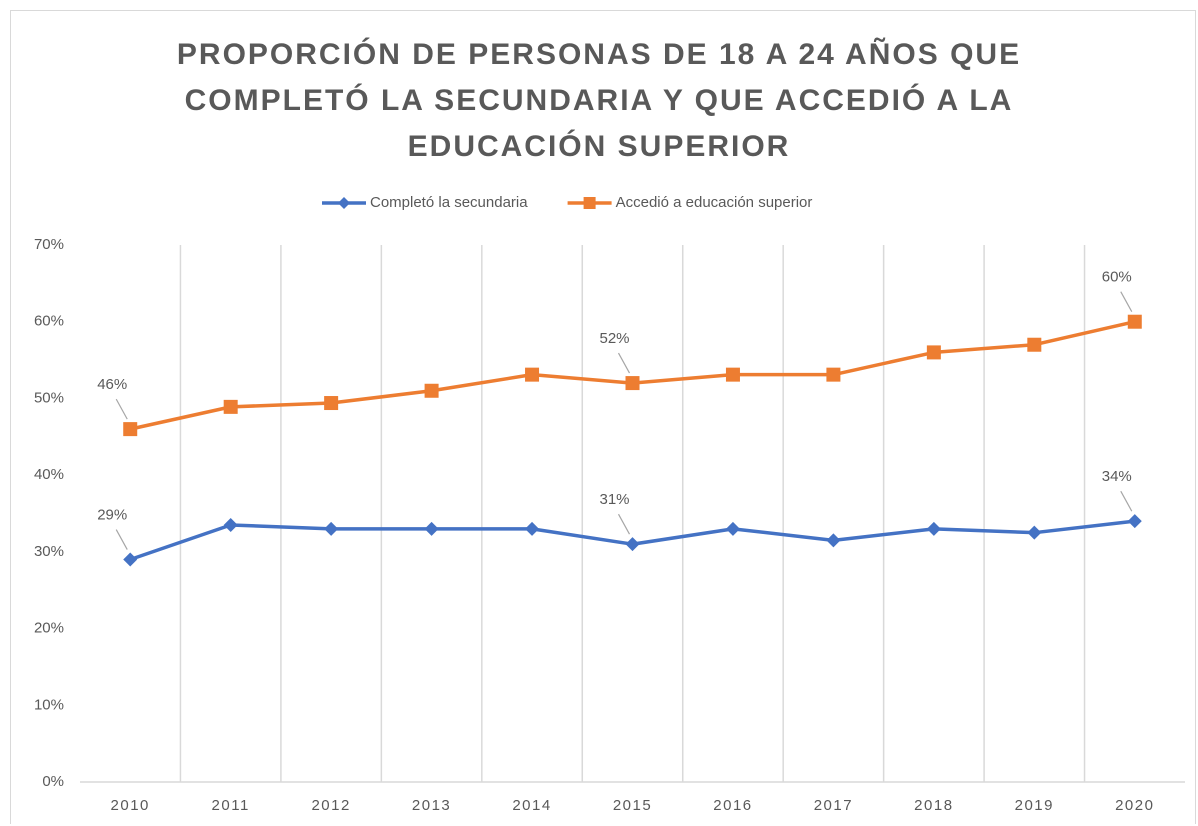 The height and width of the screenshot is (826, 1198). Describe the element at coordinates (49, 397) in the screenshot. I see `y-tick-label: 50%` at that location.